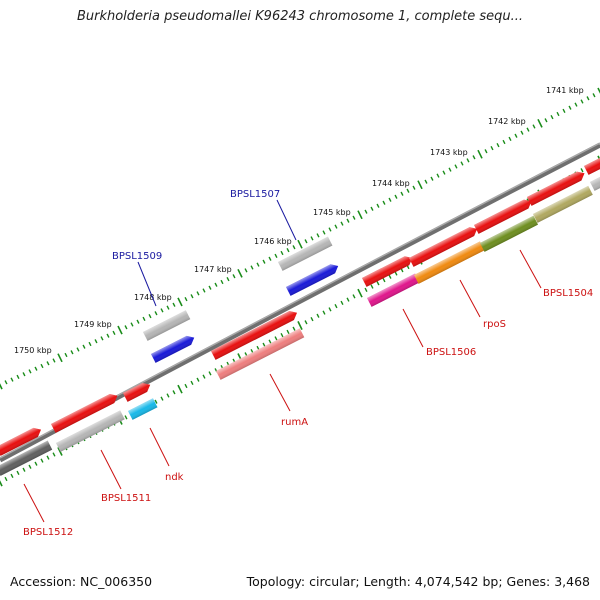 The height and width of the screenshot is (600, 600). I want to click on gene-box-bpsl1504-region-b, so click(557, 187).